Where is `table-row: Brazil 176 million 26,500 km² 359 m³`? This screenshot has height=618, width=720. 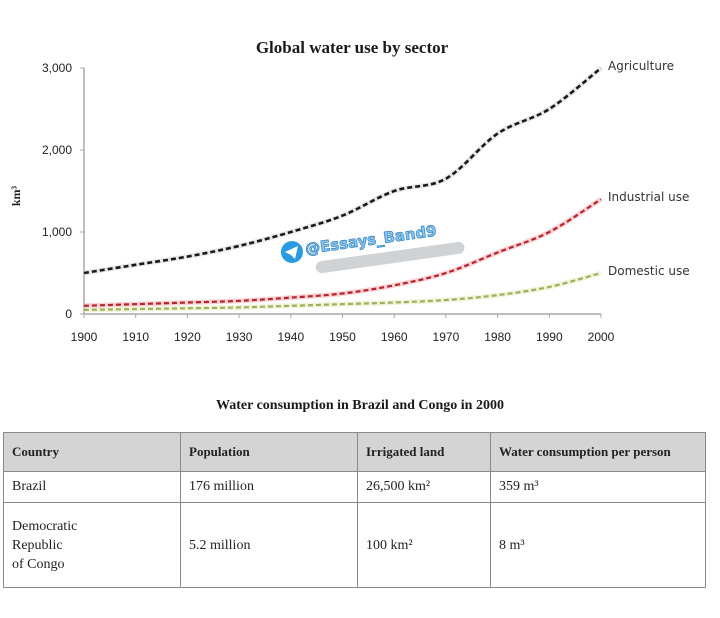 table-row: Brazil 176 million 26,500 km² 359 m³ is located at coordinates (354, 487).